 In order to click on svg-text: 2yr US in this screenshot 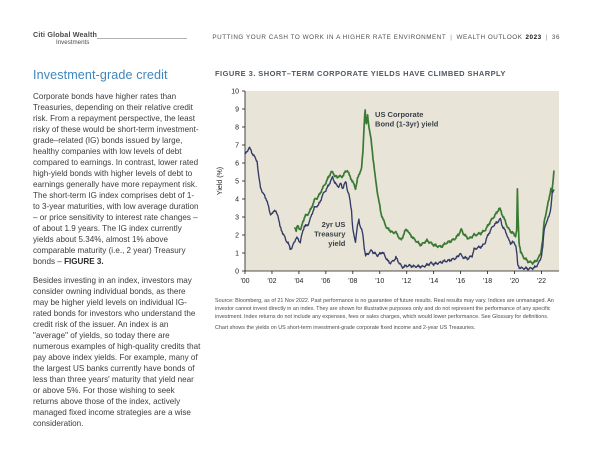, I will do `click(334, 224)`.